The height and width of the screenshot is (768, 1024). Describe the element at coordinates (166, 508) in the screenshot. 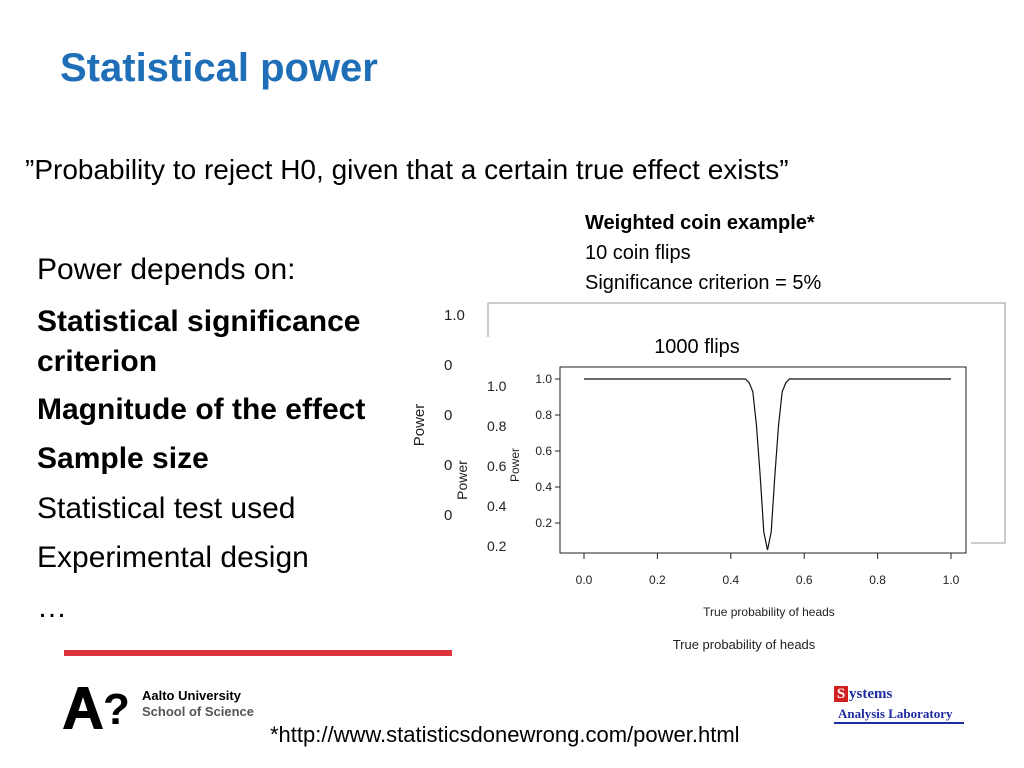

I see `factor-statistical-test: Statistical test used` at that location.